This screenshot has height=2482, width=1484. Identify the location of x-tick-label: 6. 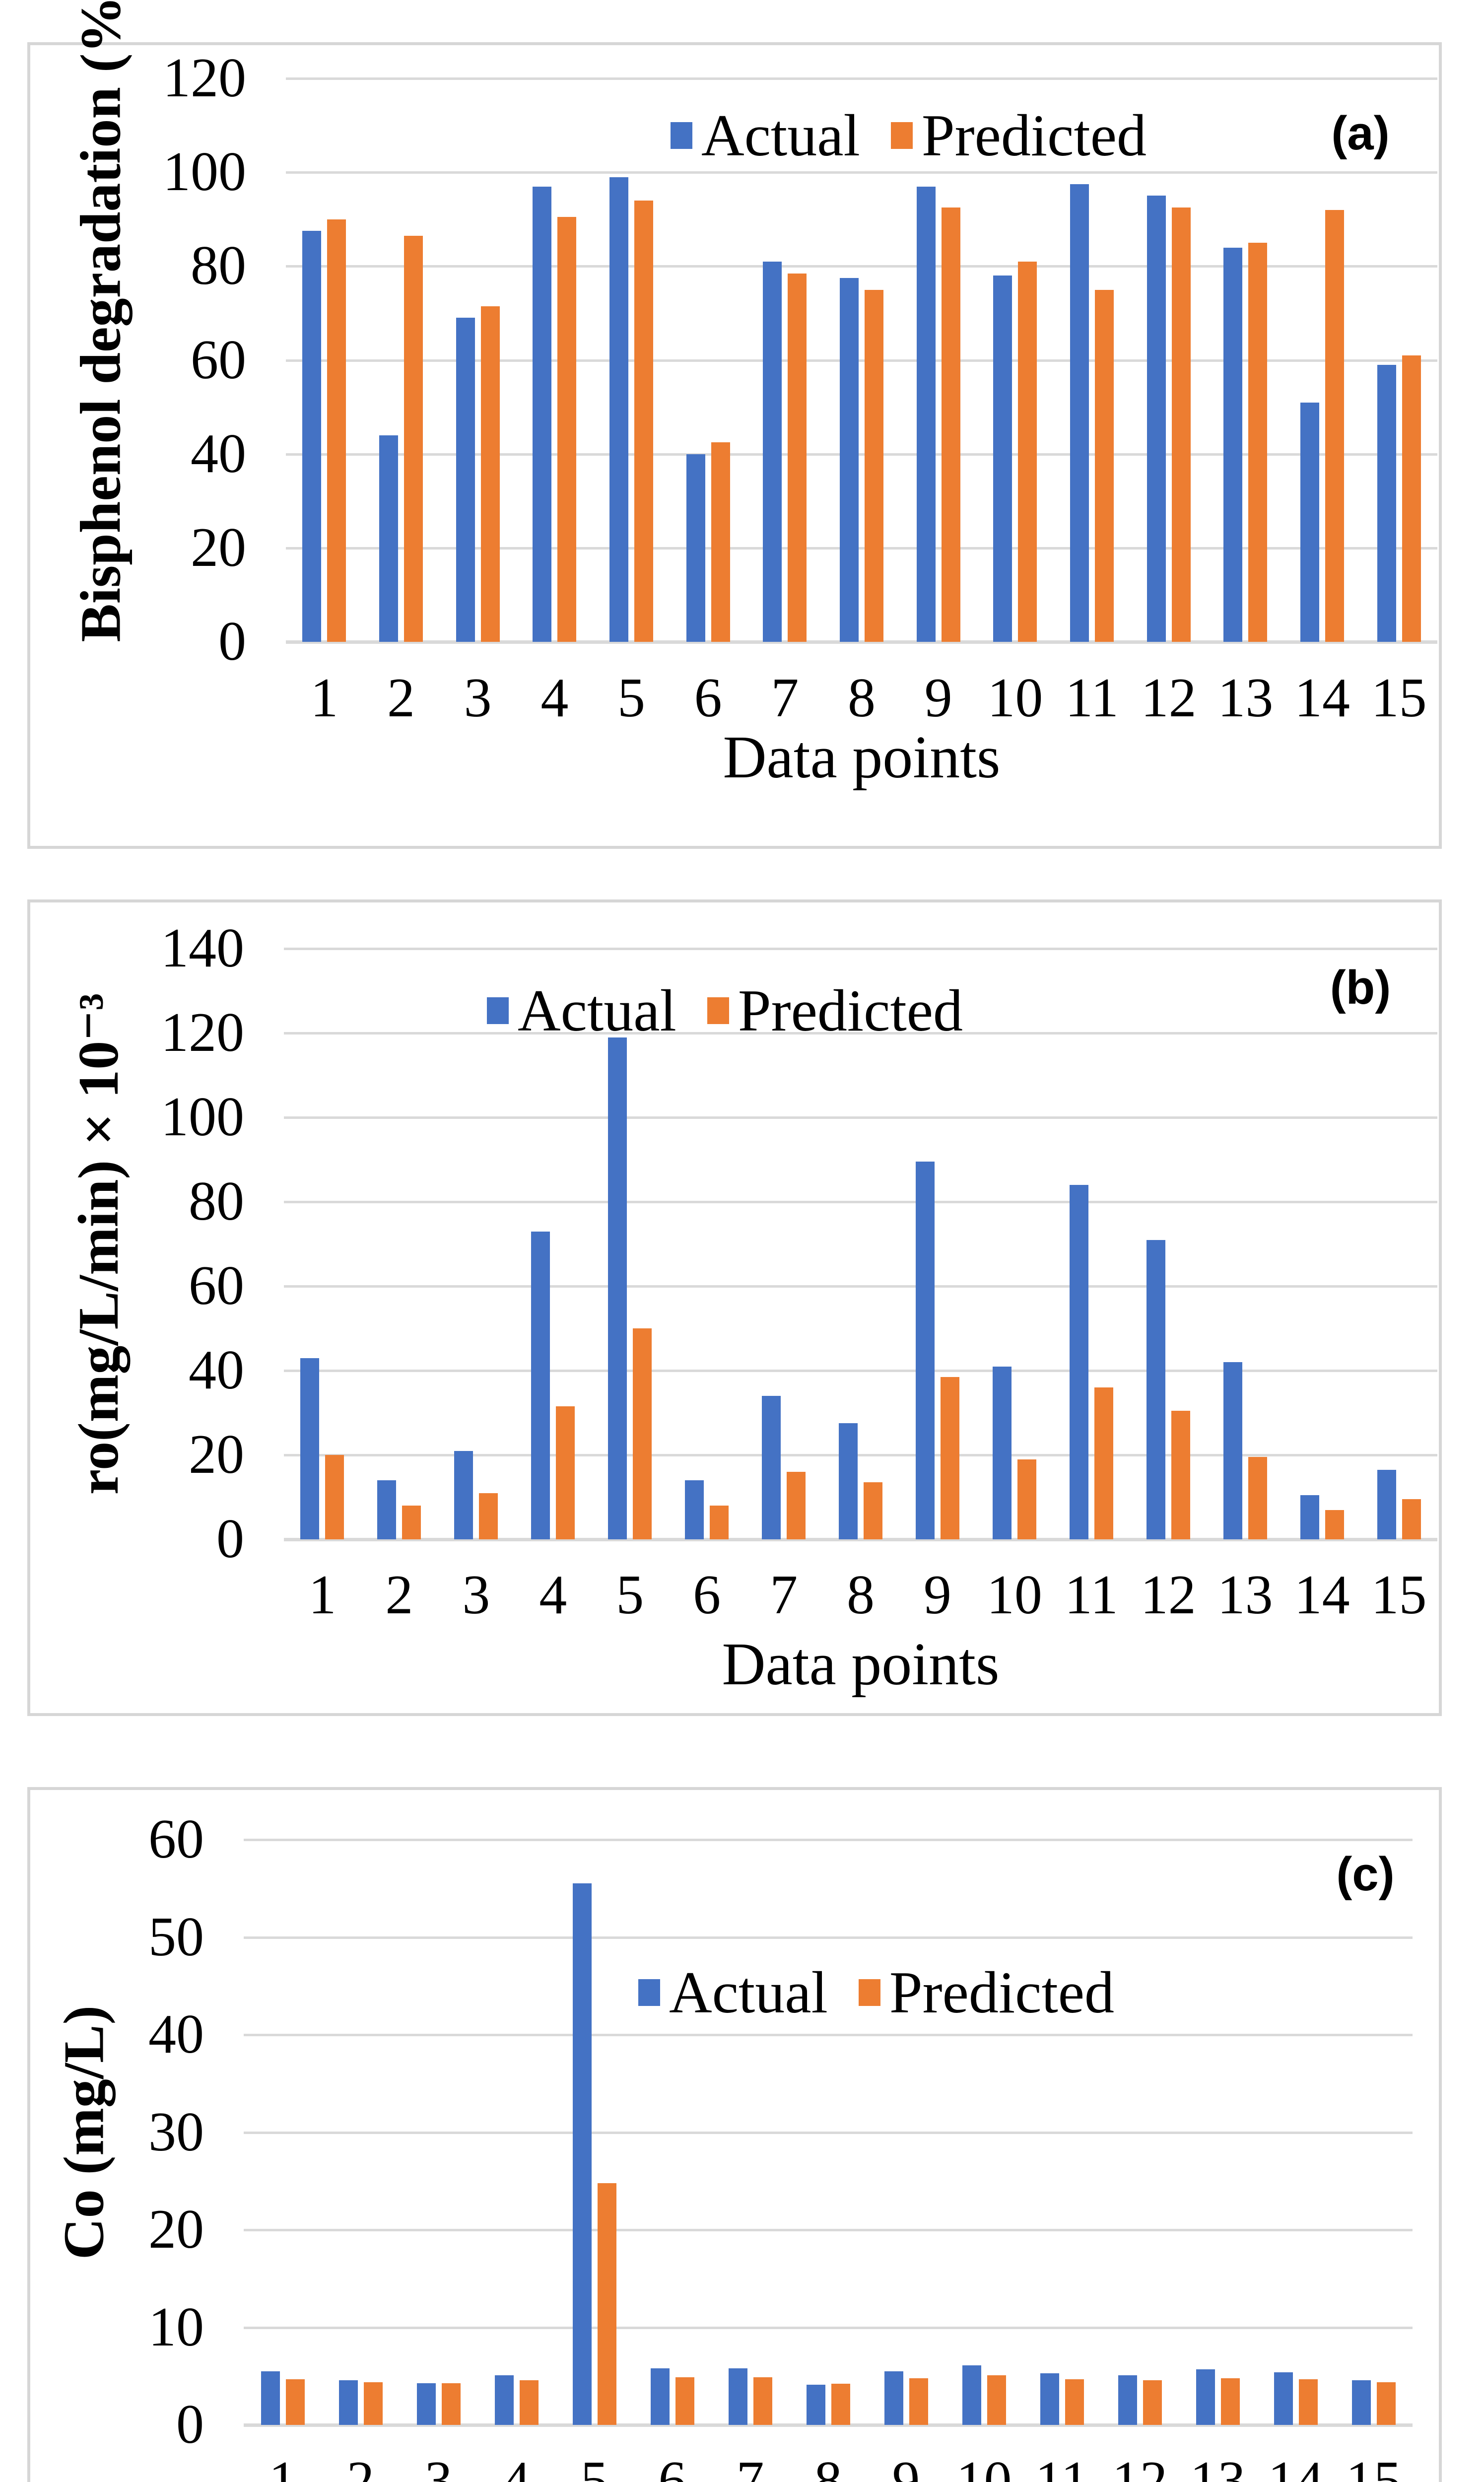
(707, 1595).